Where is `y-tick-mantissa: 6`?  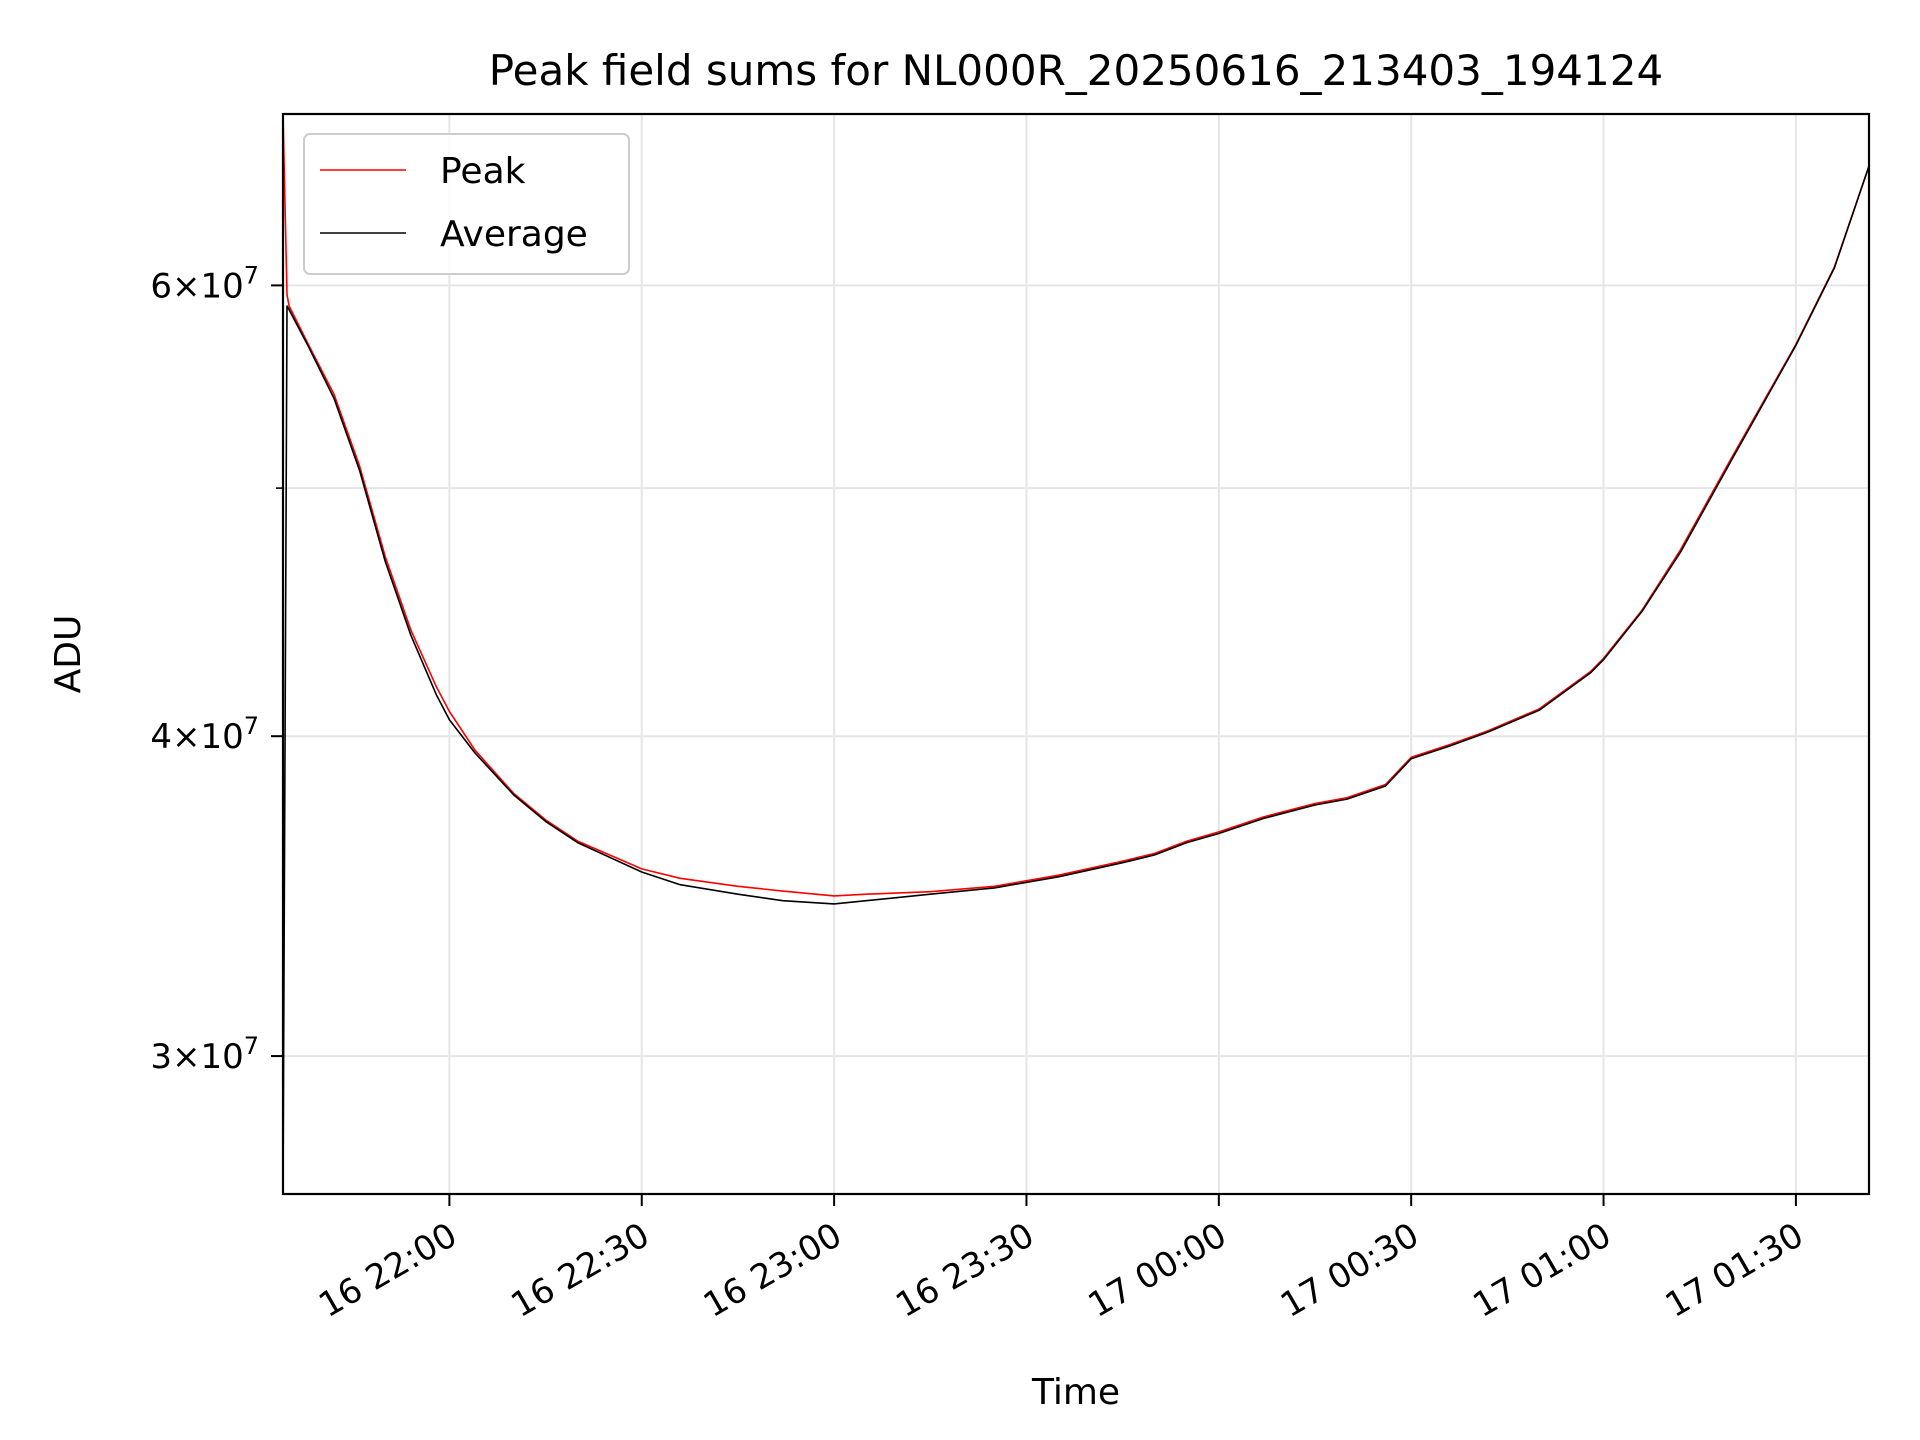
y-tick-mantissa: 6 is located at coordinates (161, 286).